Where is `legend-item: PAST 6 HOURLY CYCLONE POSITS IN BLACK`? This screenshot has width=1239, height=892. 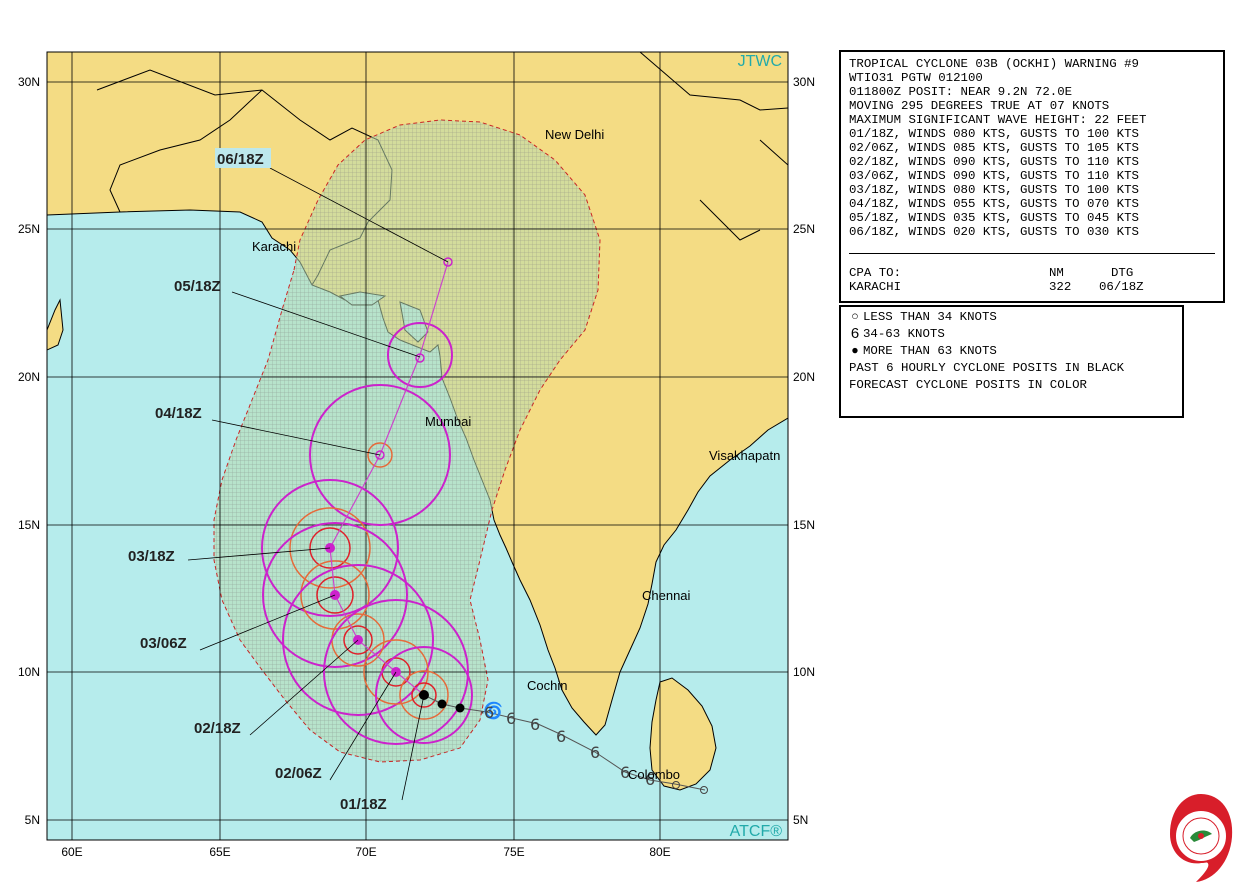
legend-item: PAST 6 HOURLY CYCLONE POSITS IN BLACK is located at coordinates (987, 368).